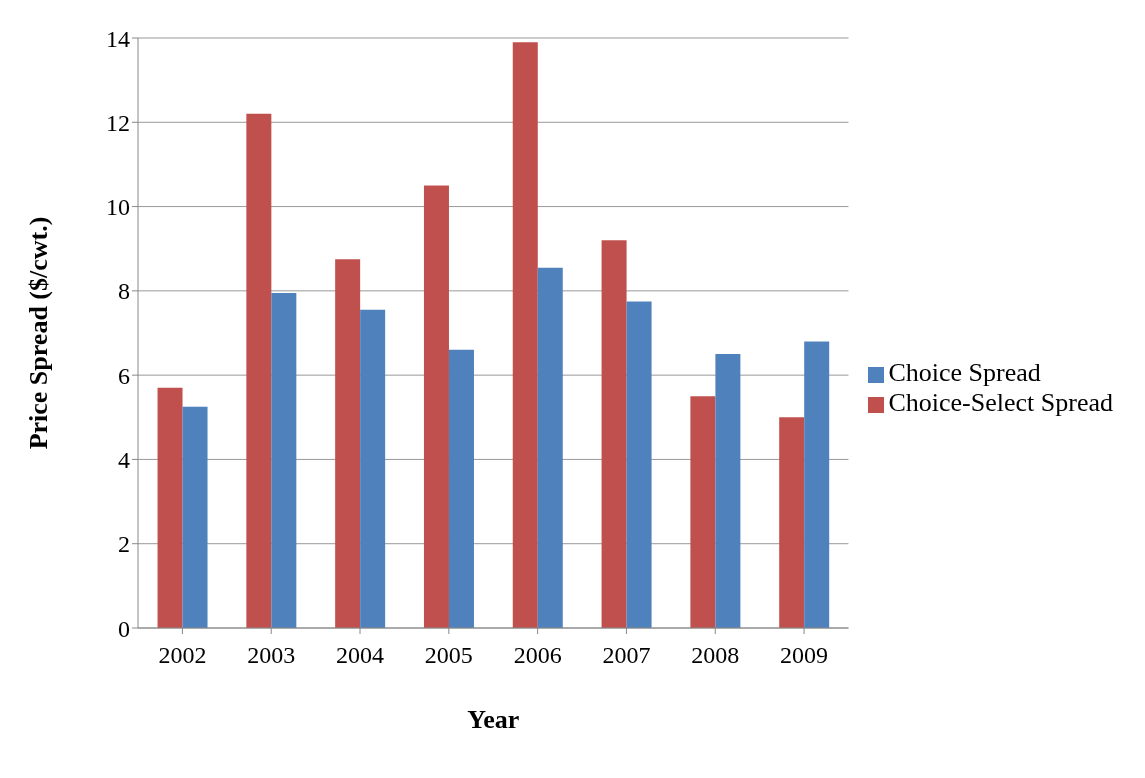 Image resolution: width=1145 pixels, height=778 pixels. Describe the element at coordinates (124, 544) in the screenshot. I see `y-tick-label: 2` at that location.